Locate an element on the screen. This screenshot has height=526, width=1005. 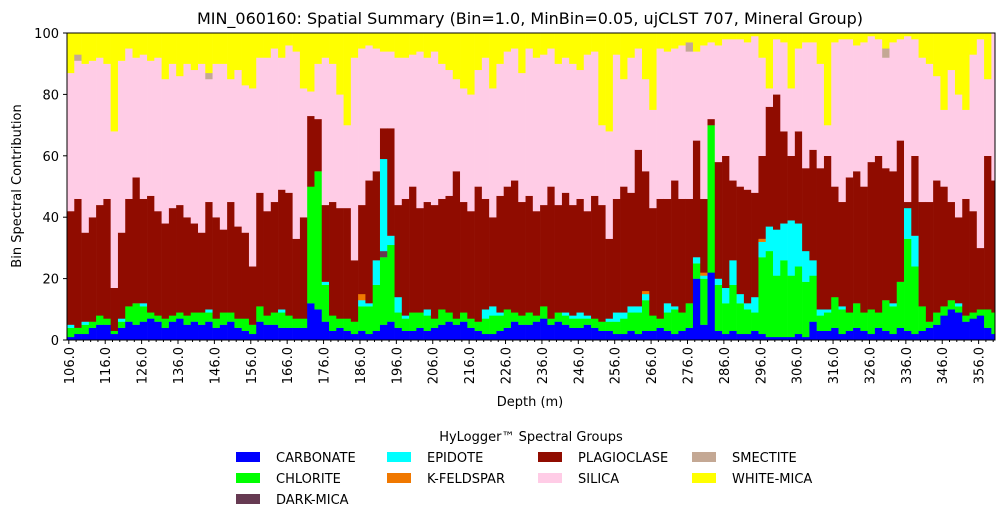
x-tick-label: 126.0 is located at coordinates (143, 365).